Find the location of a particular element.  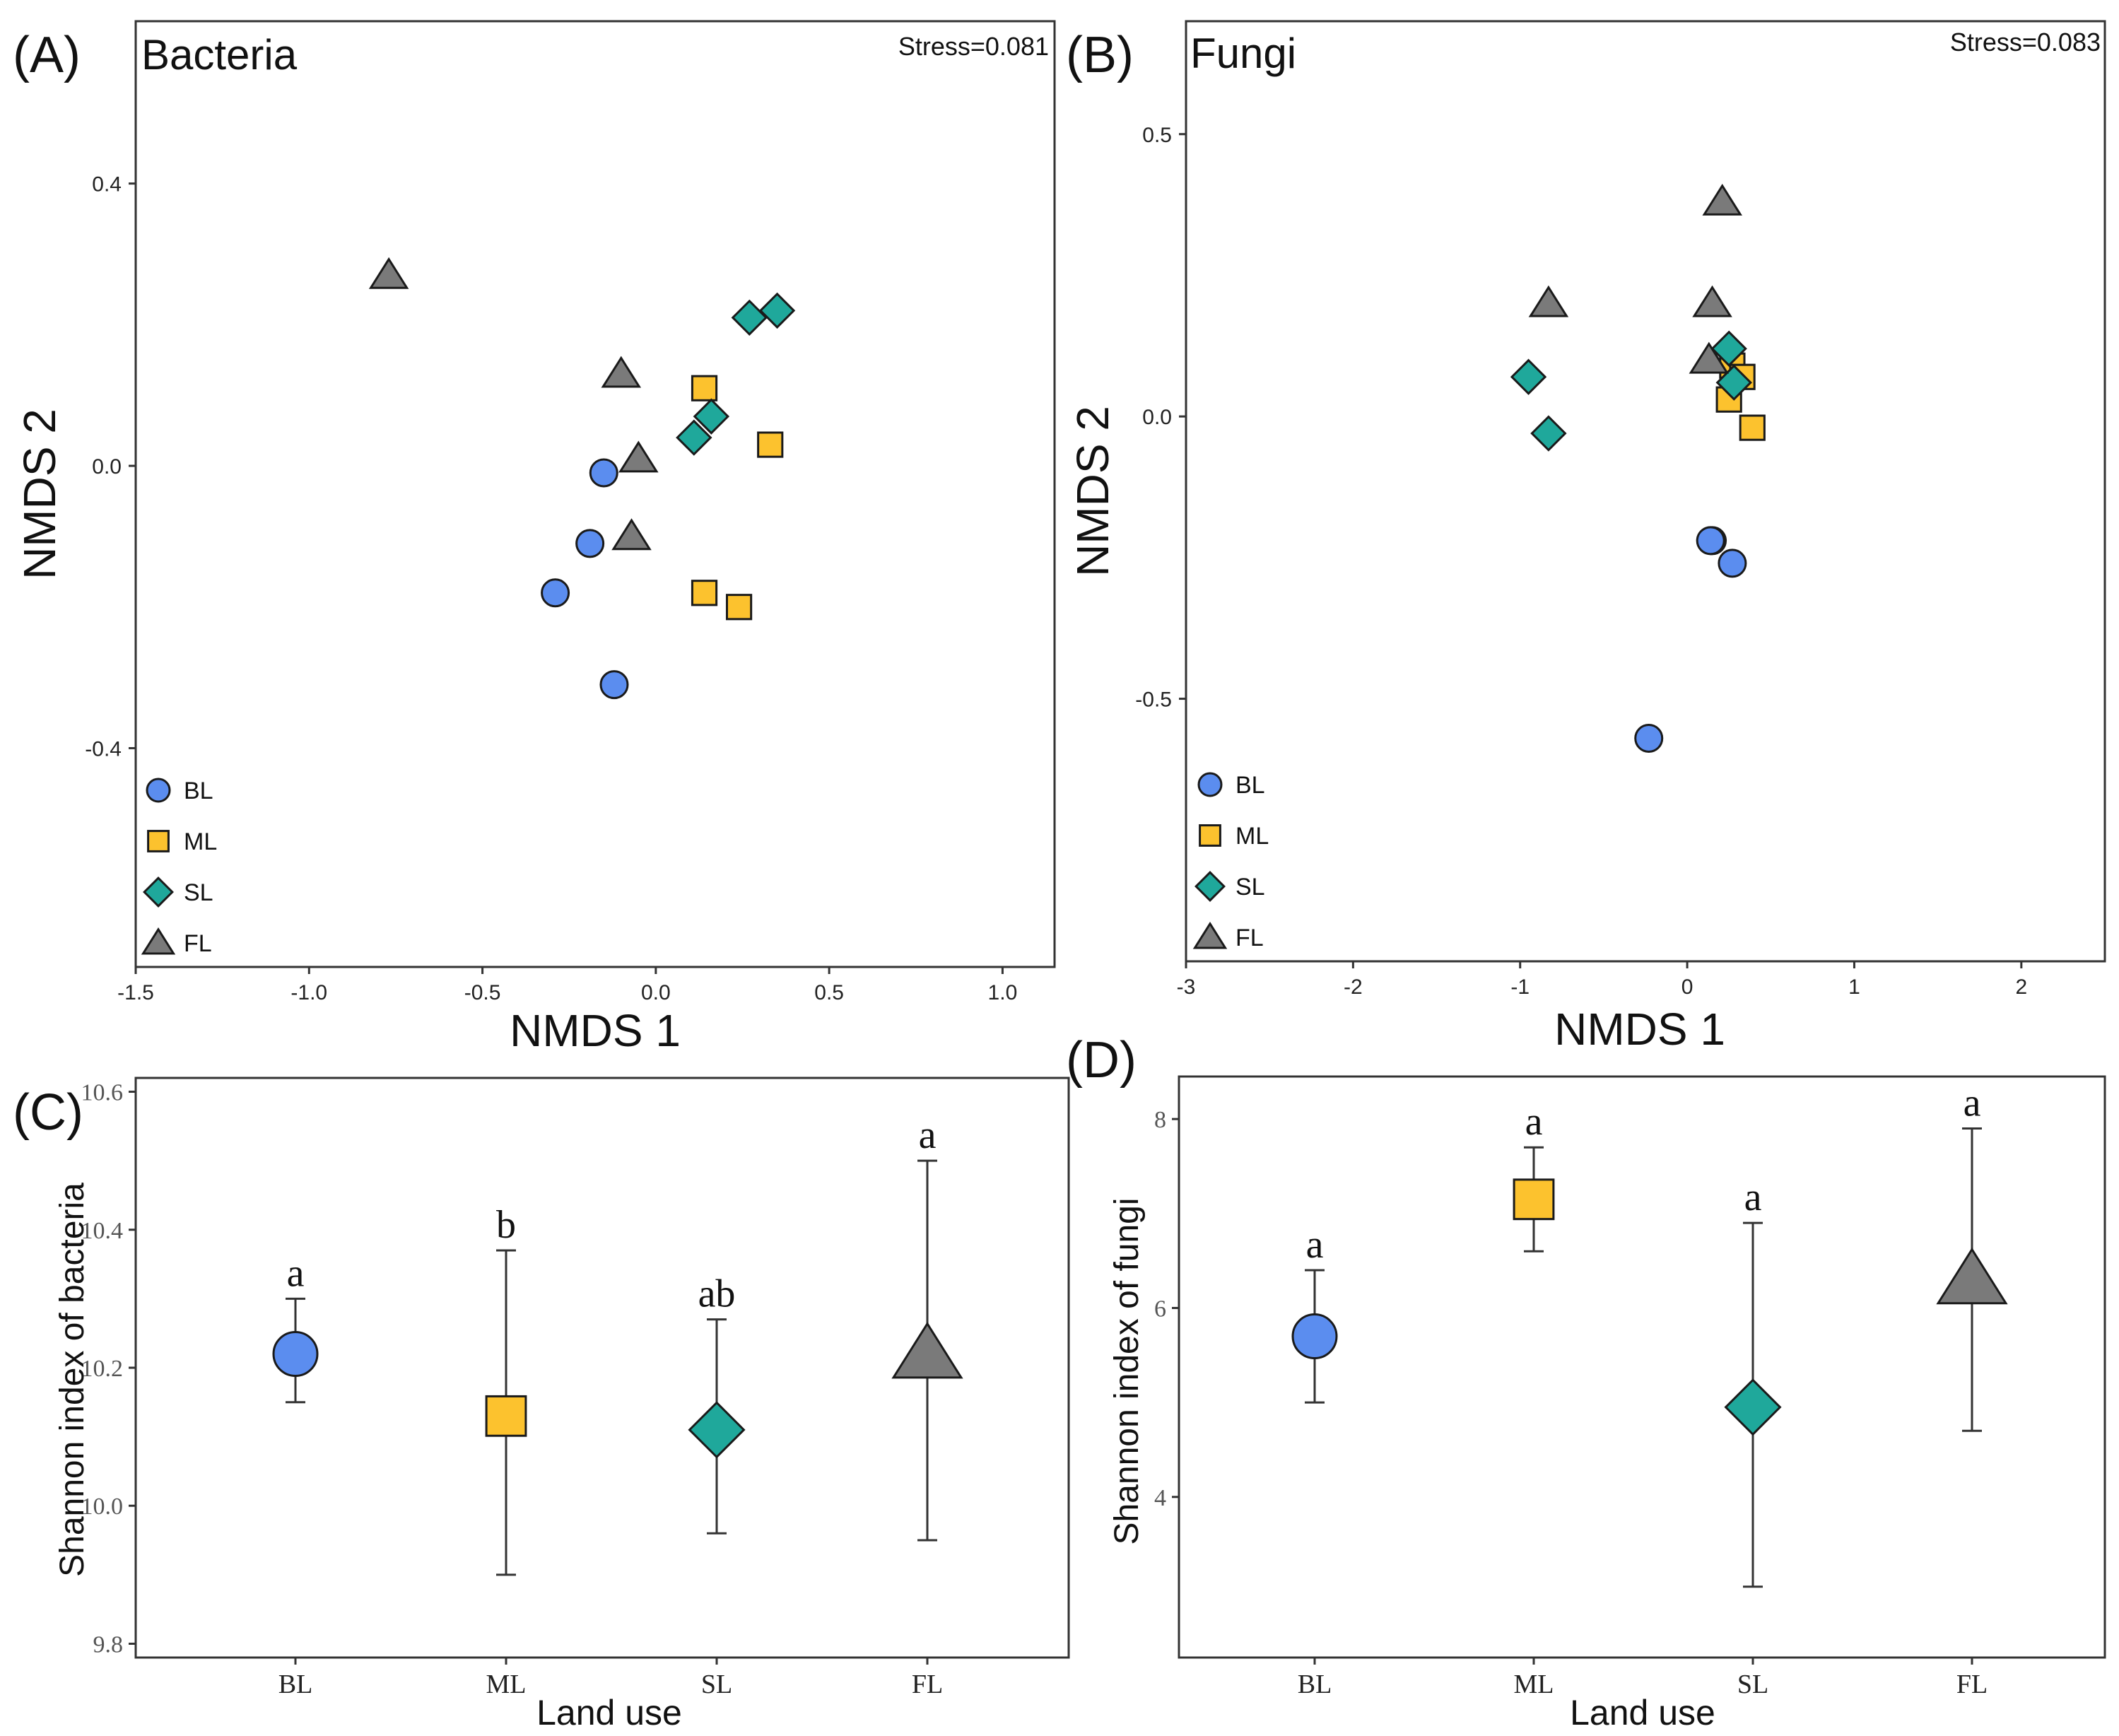

panel-d-y-axis-label: Shannon index of fungi is located at coordinates (1127, 1370).